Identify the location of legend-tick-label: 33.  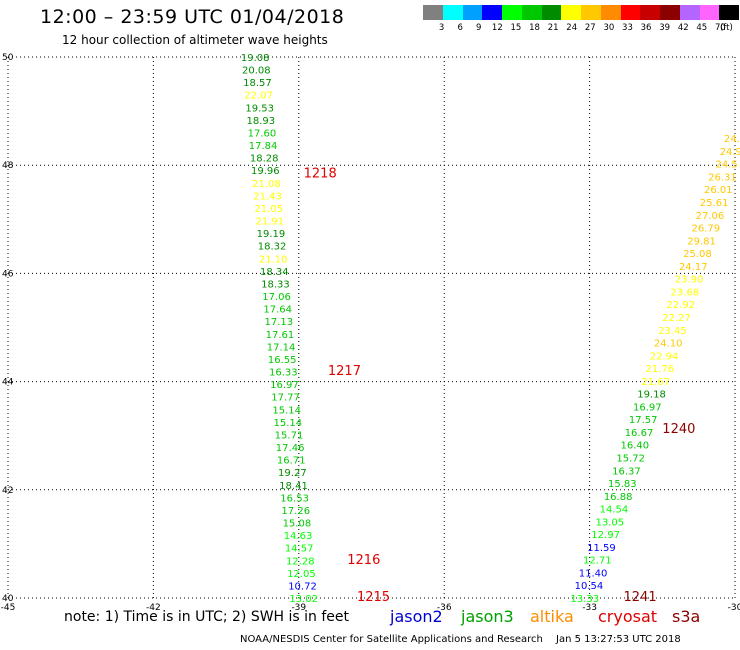
(627, 28).